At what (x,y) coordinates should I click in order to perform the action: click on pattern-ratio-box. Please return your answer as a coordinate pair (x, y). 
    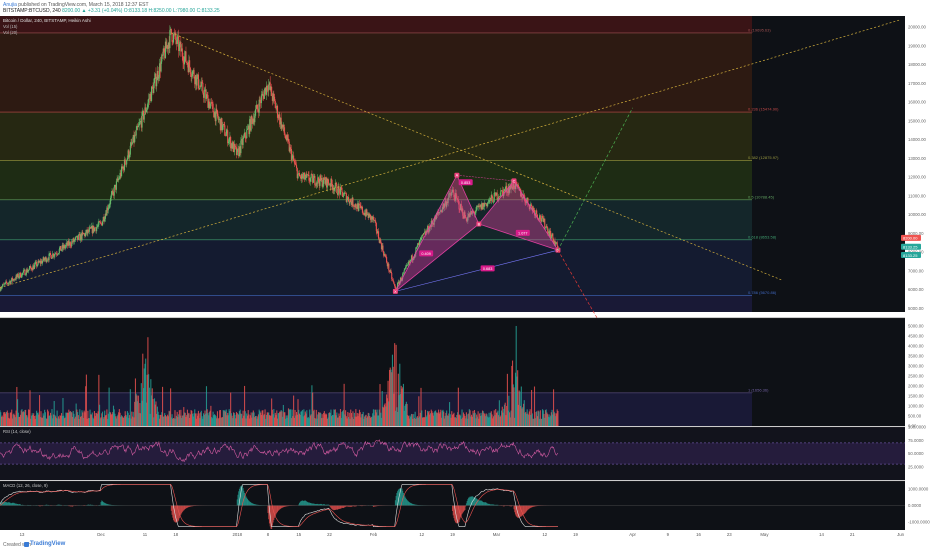
    Looking at the image, I should click on (426, 253).